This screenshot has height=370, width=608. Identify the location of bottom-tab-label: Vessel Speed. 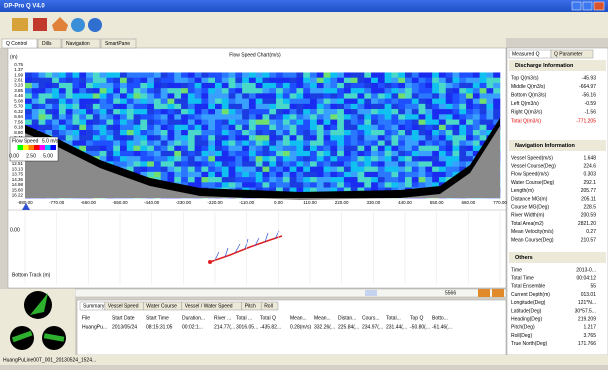
(123, 306).